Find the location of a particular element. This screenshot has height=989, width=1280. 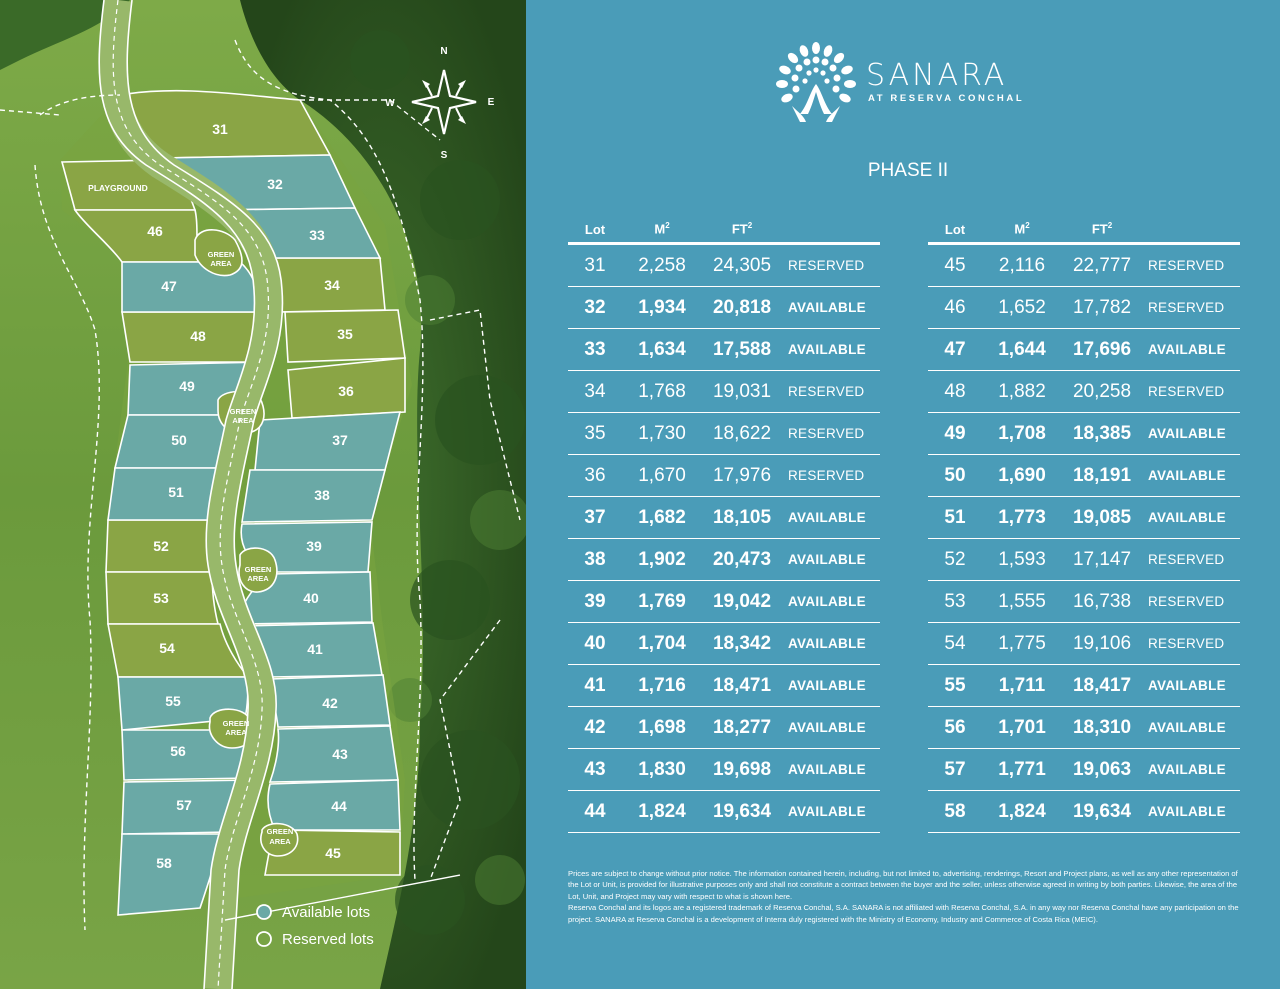

table-row: 53 1,555 16,738 RESERVED is located at coordinates (1084, 601).